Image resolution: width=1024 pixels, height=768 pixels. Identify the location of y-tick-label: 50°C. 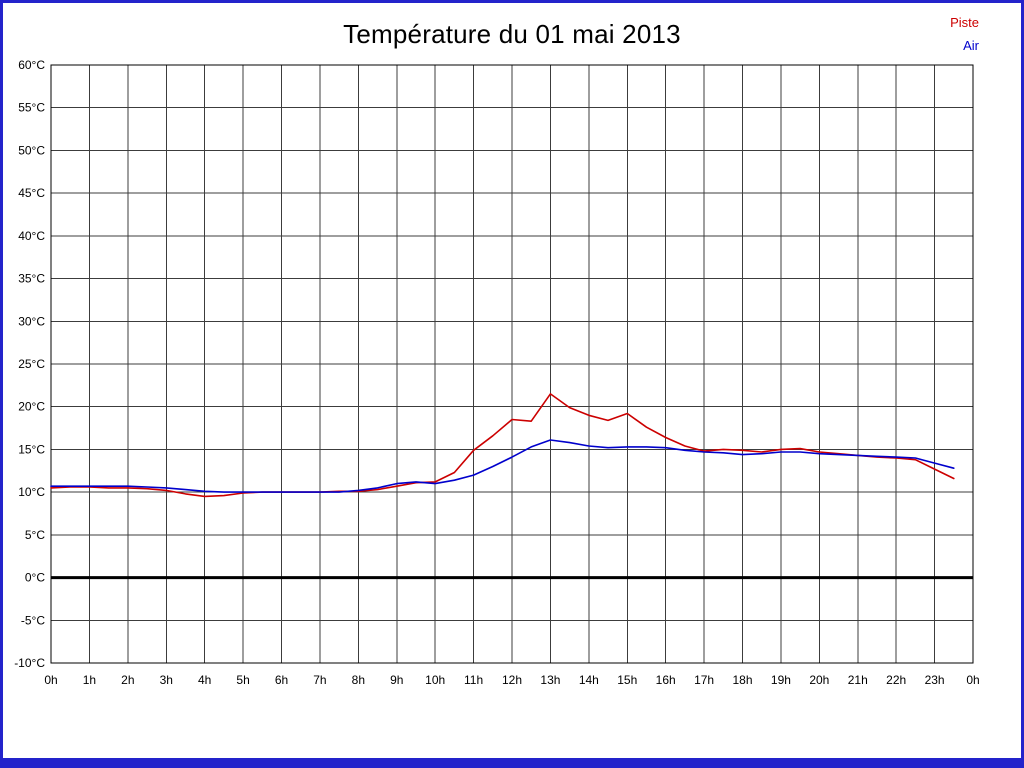
(31, 150).